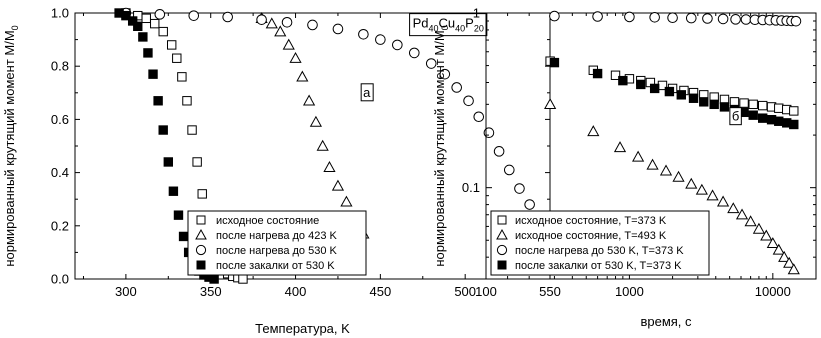 This screenshot has height=338, width=821. What do you see at coordinates (302, 328) in the screenshot?
I see `x-axis-label-a: Температура, K` at bounding box center [302, 328].